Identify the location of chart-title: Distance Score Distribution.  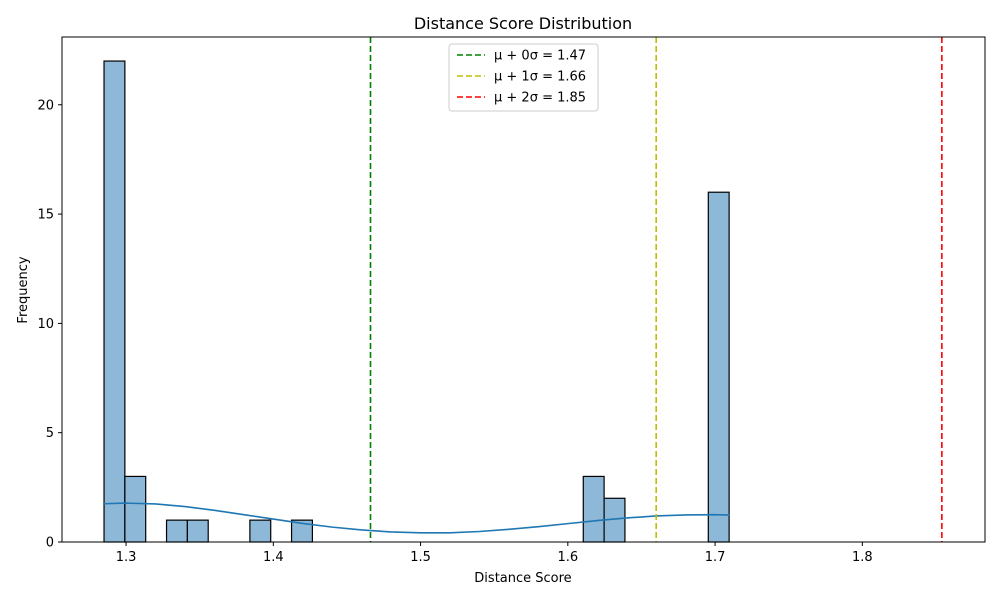
(523, 23).